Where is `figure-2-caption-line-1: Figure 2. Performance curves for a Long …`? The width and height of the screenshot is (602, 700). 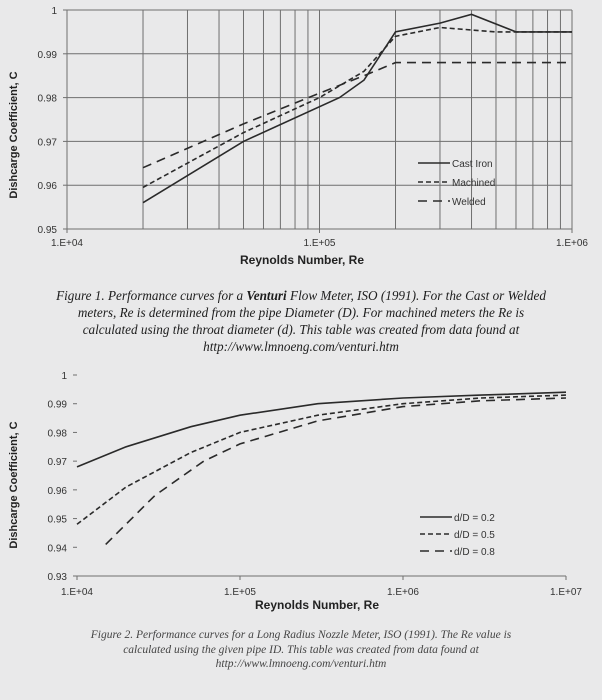 figure-2-caption-line-1: Figure 2. Performance curves for a Long … is located at coordinates (301, 635).